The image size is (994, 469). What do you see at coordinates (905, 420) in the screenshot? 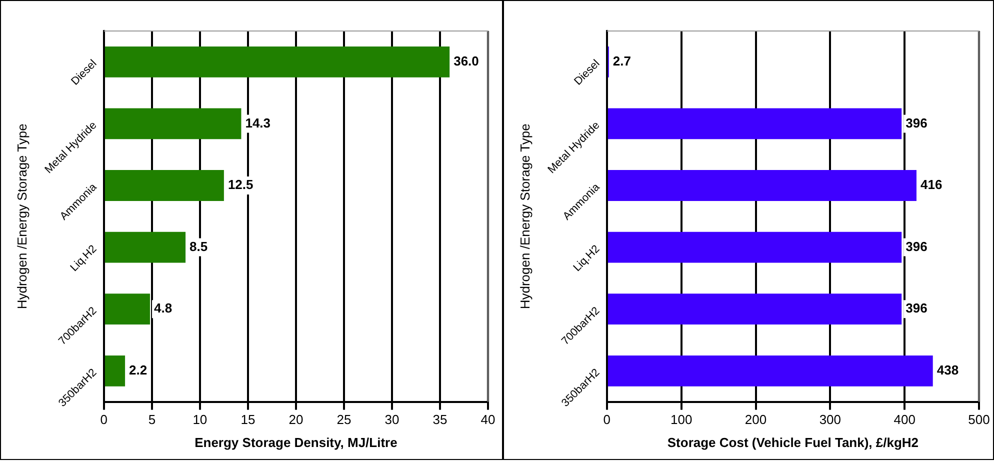
I see `x-tick-label: 400` at bounding box center [905, 420].